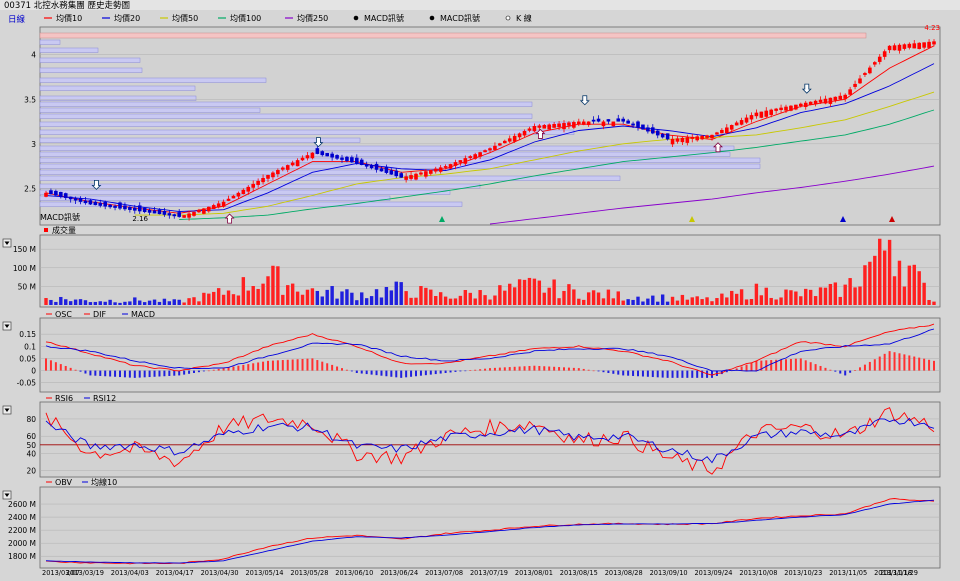 This screenshot has width=960, height=581. What do you see at coordinates (185, 18) in the screenshot?
I see `legend-label: 均價50` at bounding box center [185, 18].